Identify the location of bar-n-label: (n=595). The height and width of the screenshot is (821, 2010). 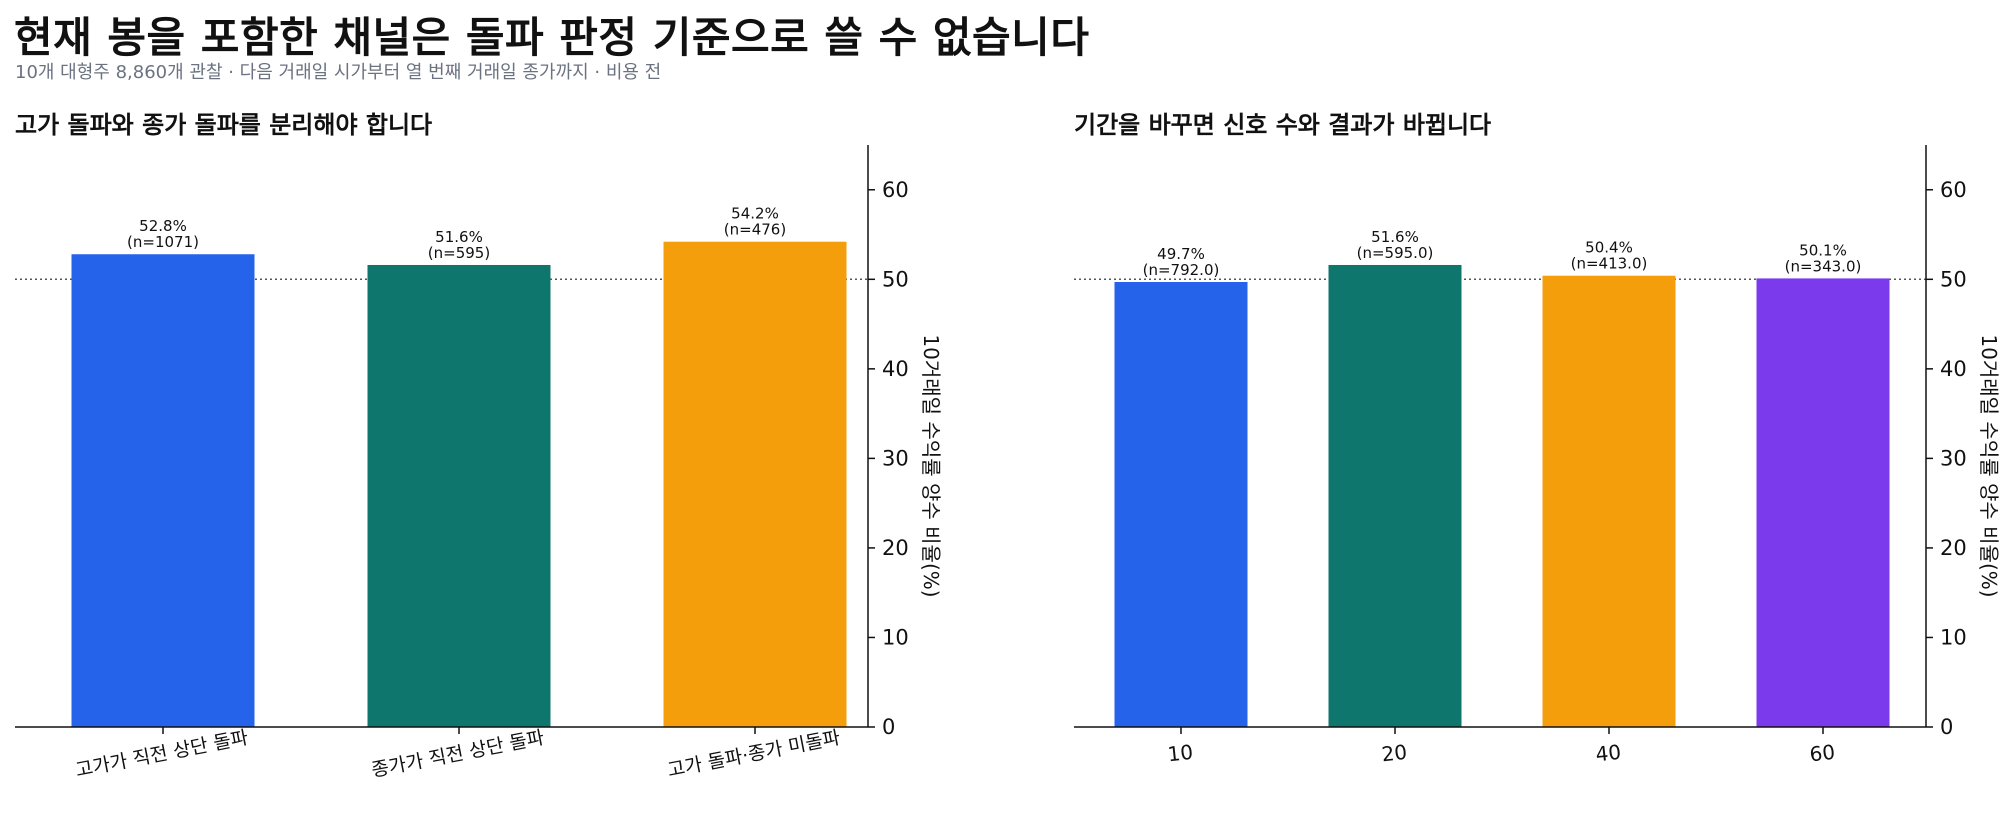
(459, 253).